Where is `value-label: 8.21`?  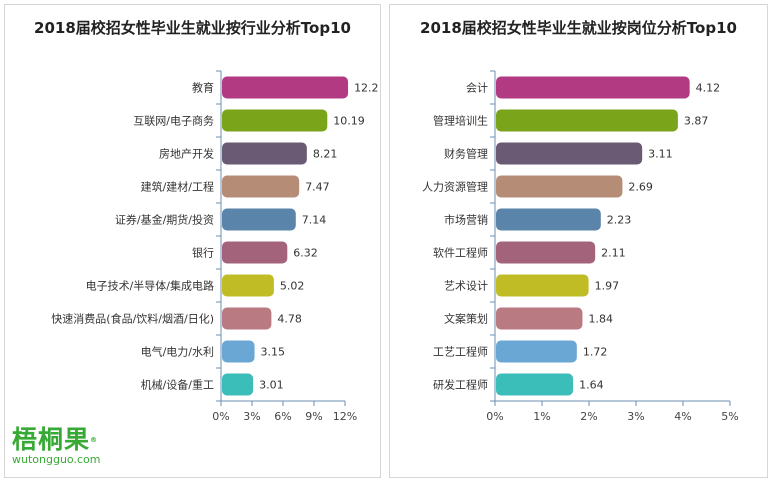
value-label: 8.21 is located at coordinates (325, 154).